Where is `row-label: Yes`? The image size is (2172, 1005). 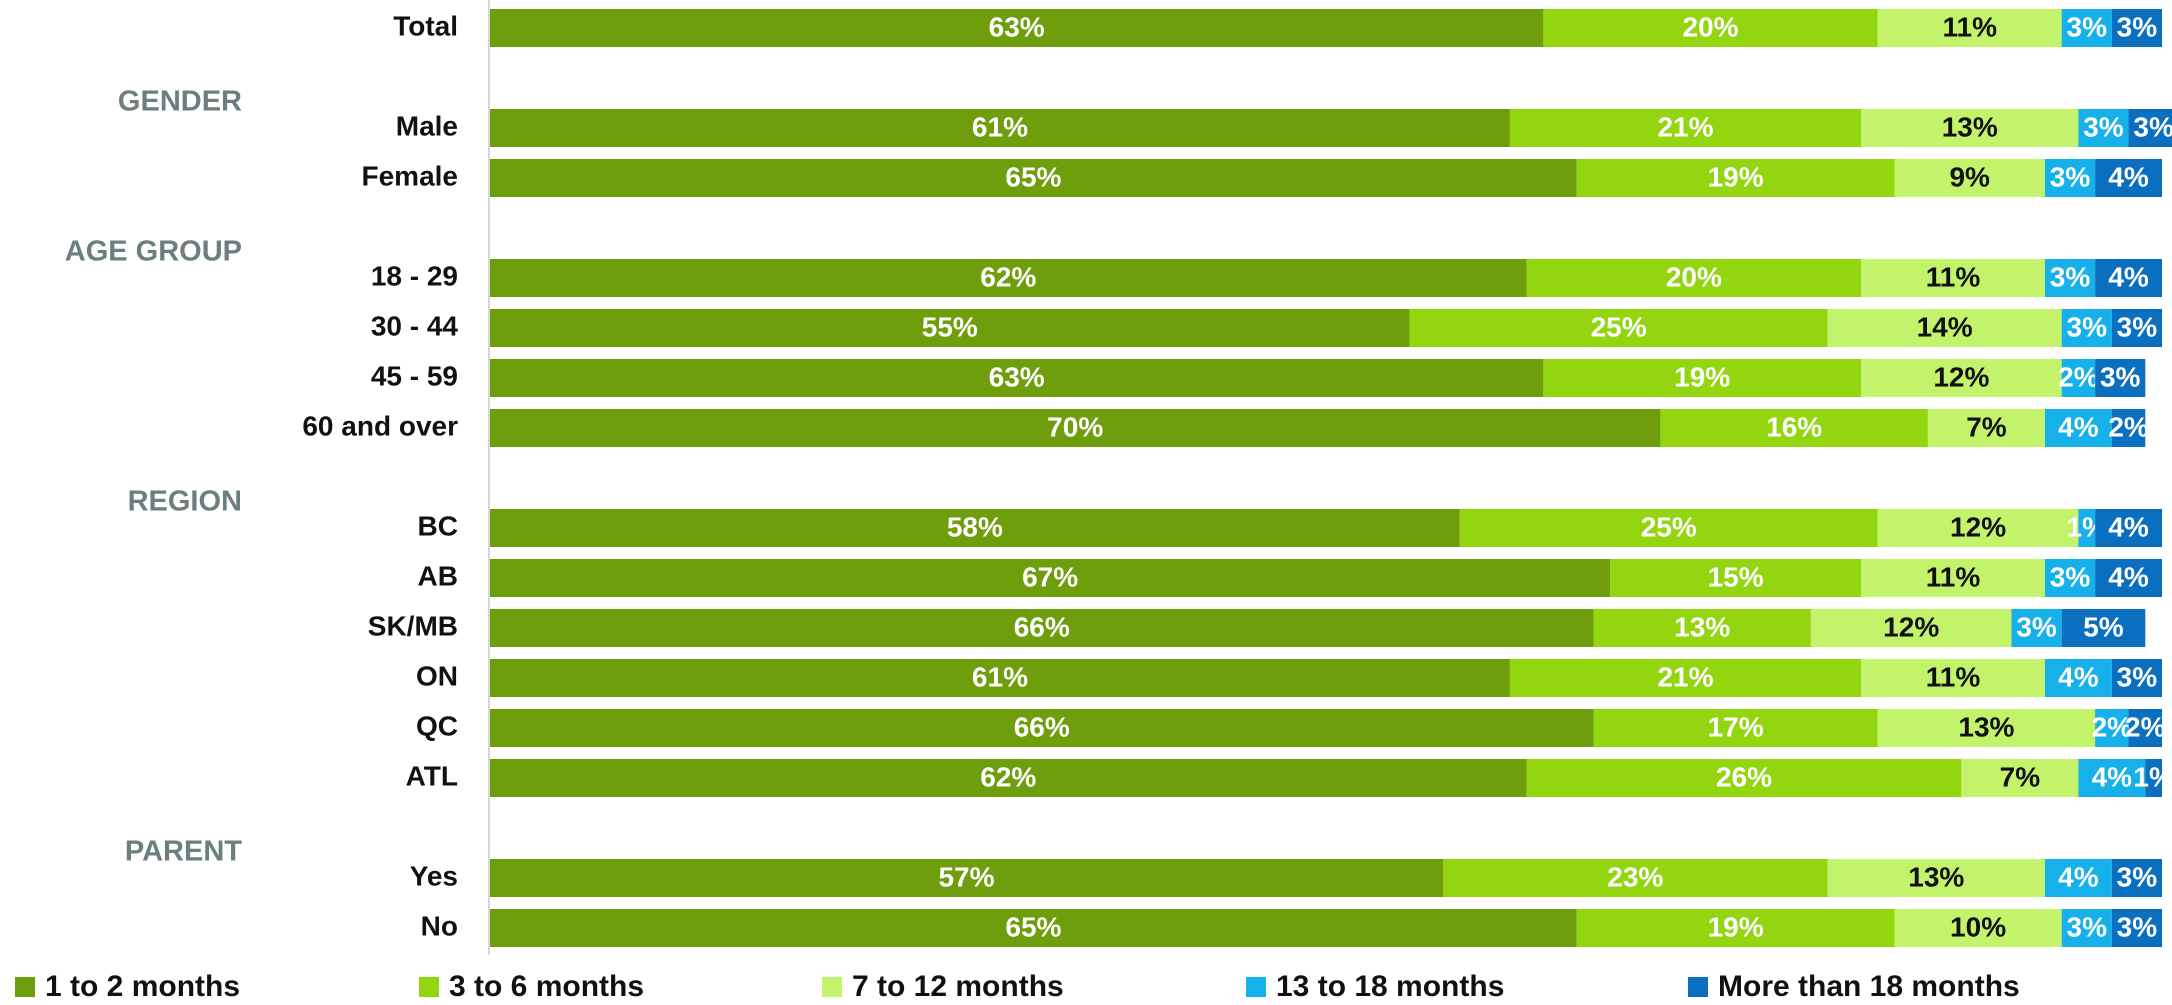
row-label: Yes is located at coordinates (434, 875).